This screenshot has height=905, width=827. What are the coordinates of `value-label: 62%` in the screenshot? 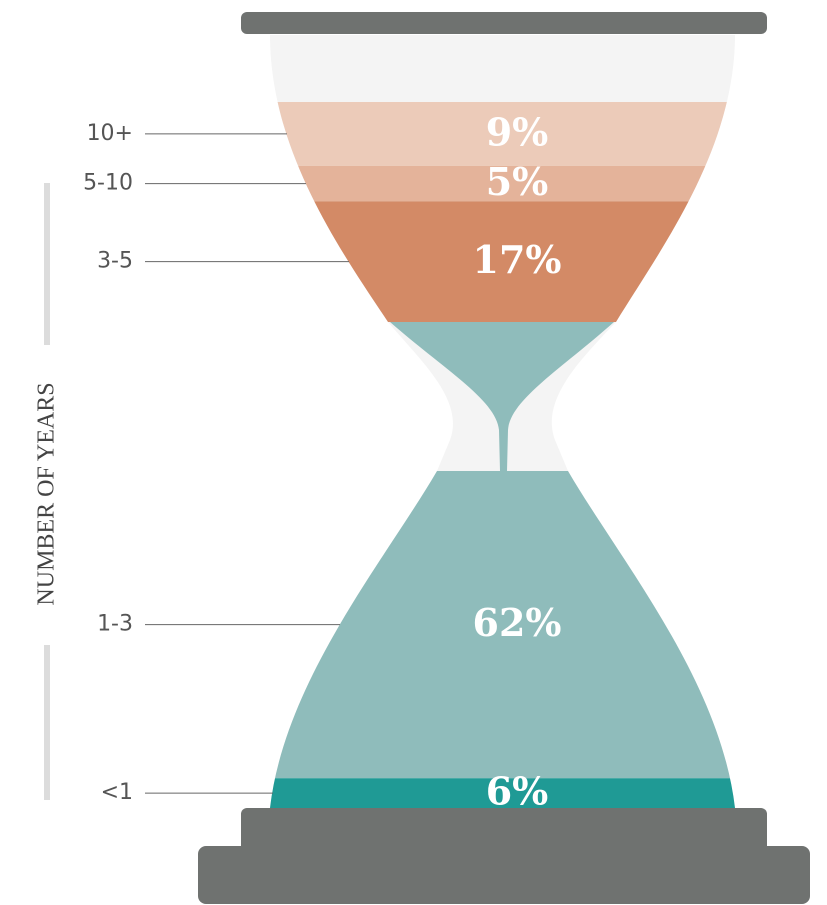 It's located at (517, 622).